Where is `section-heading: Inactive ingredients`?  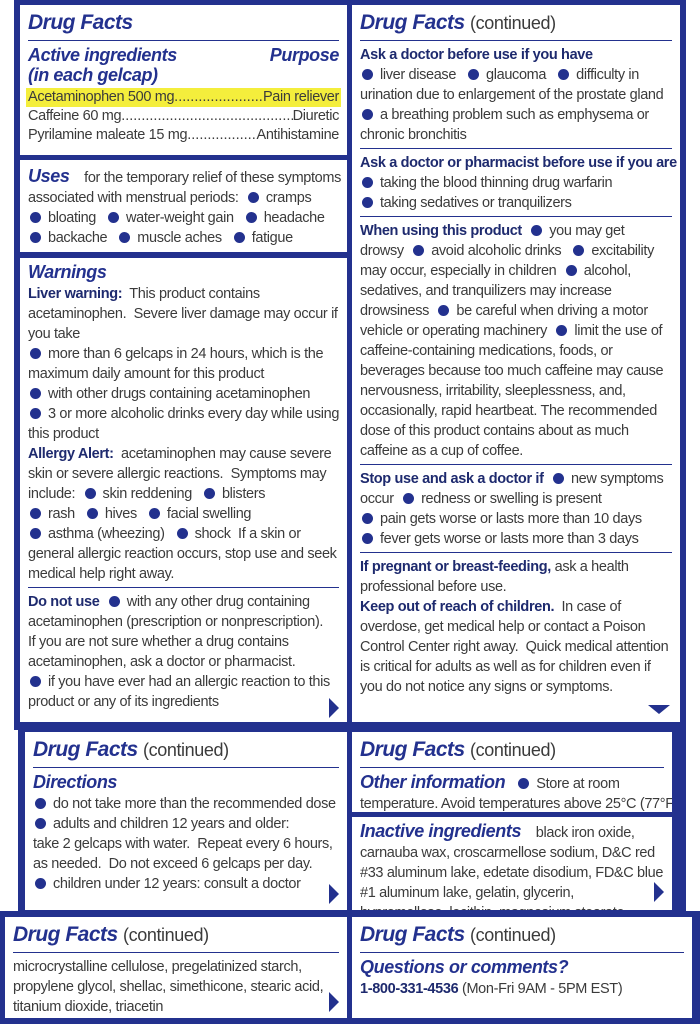
section-heading: Inactive ingredients is located at coordinates (441, 831).